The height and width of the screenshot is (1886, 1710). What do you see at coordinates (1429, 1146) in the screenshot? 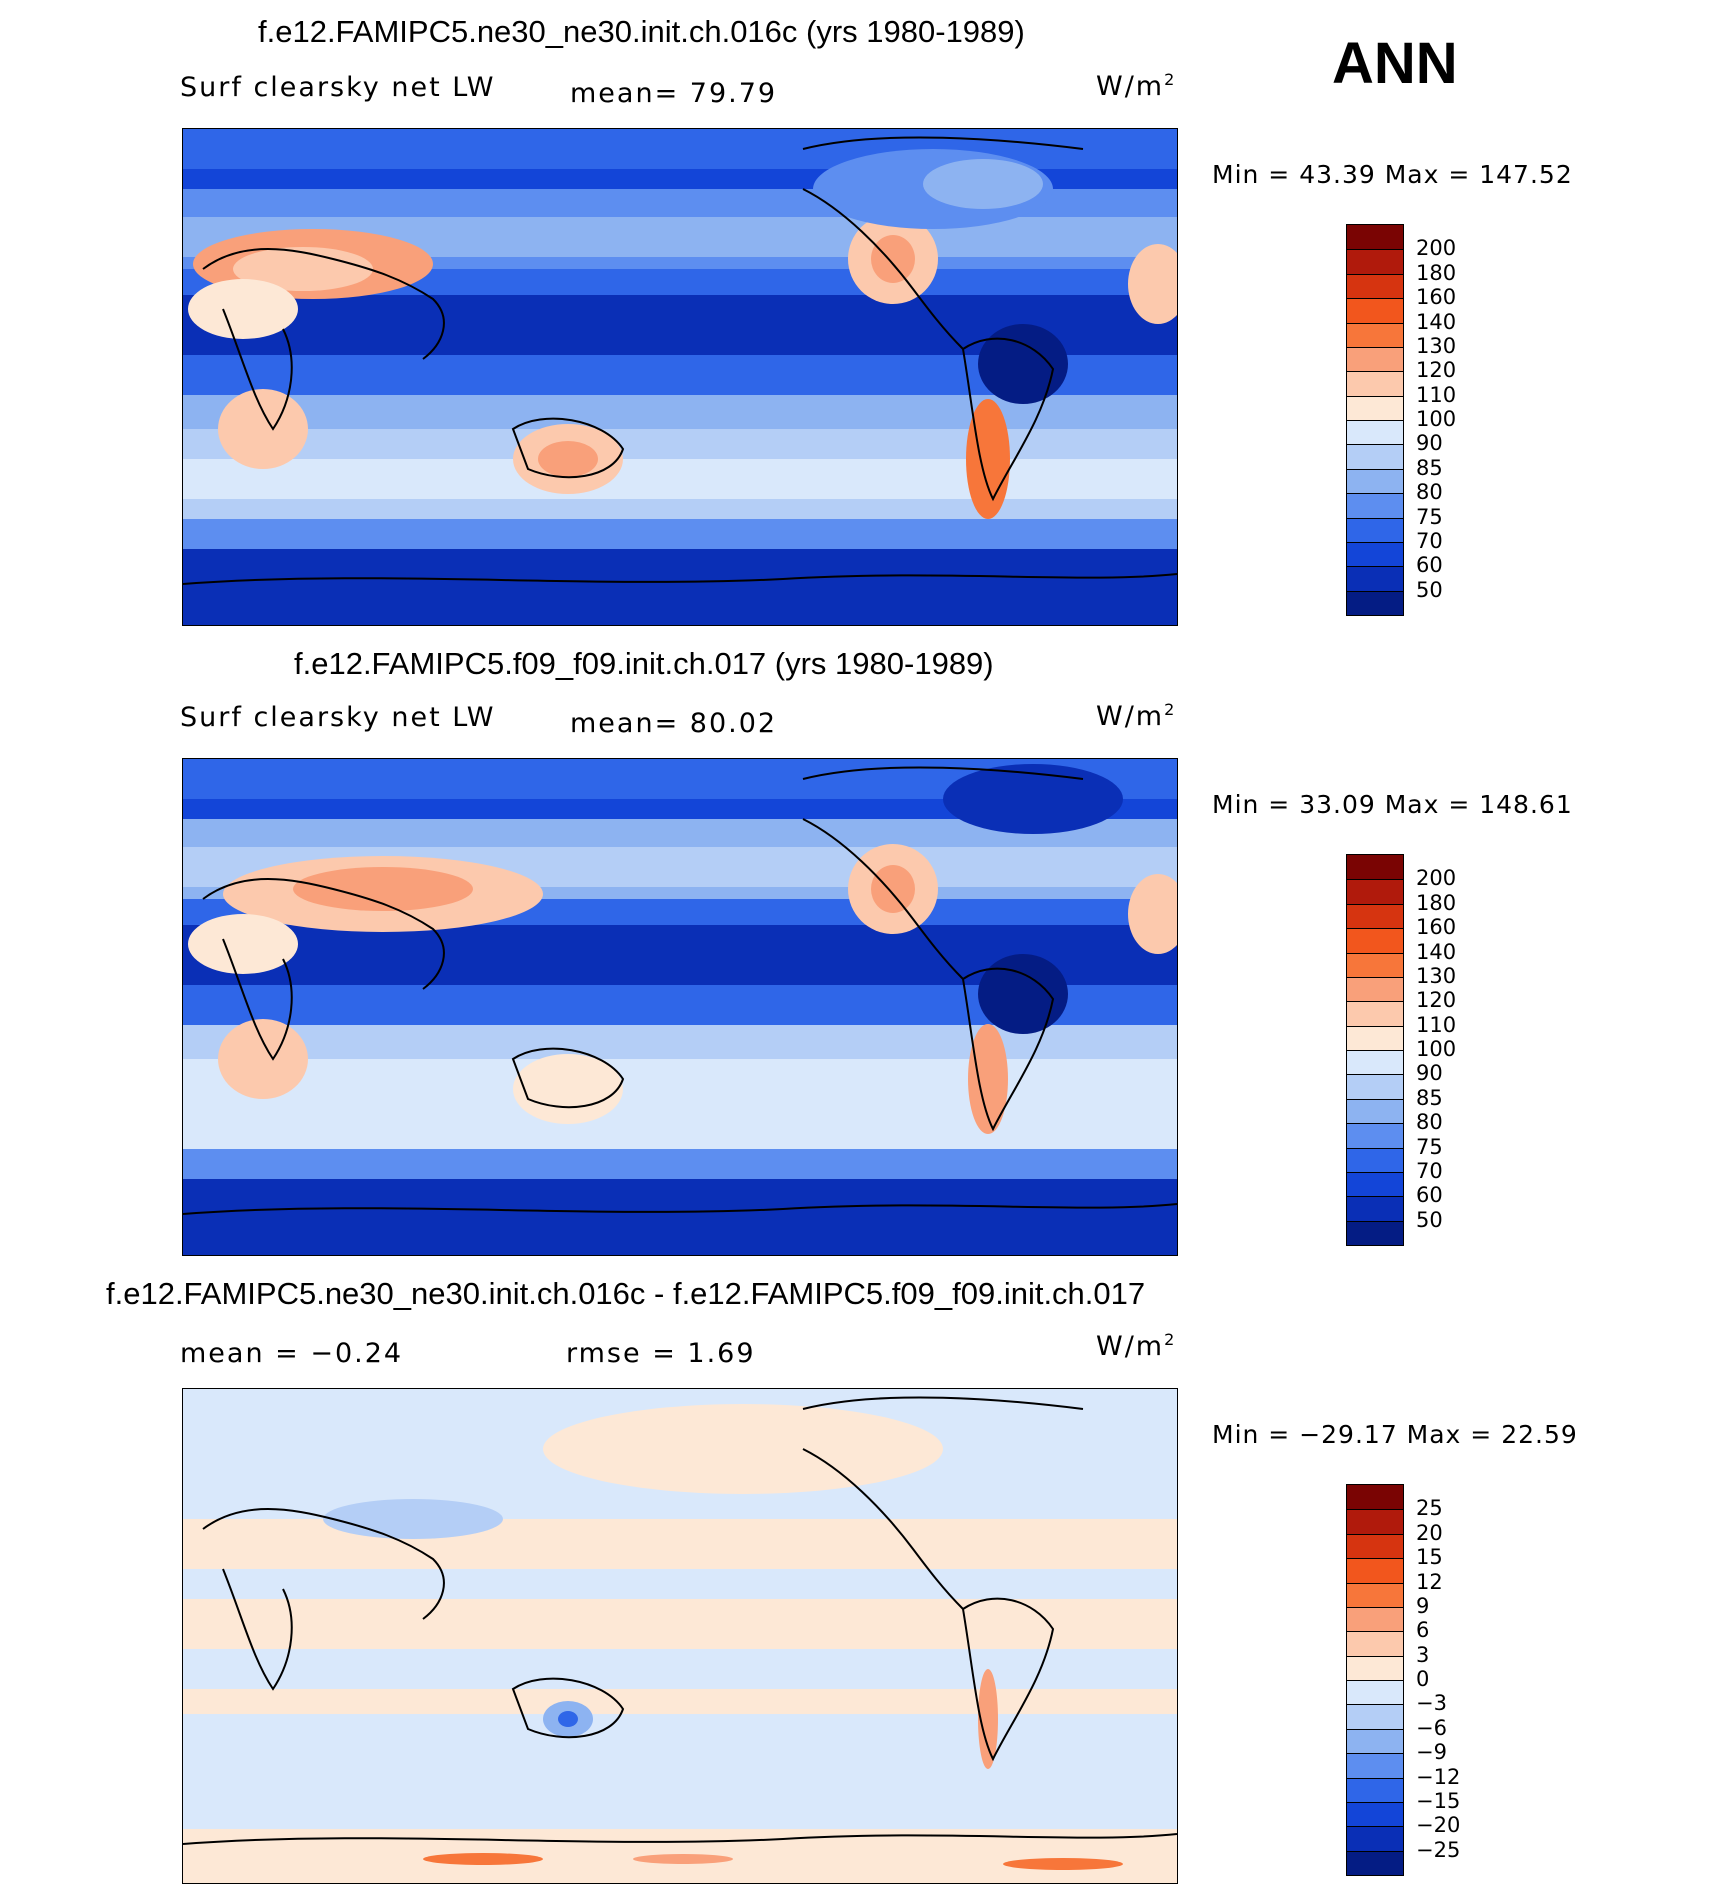
I see `colorbar-tick-label: 75` at bounding box center [1429, 1146].